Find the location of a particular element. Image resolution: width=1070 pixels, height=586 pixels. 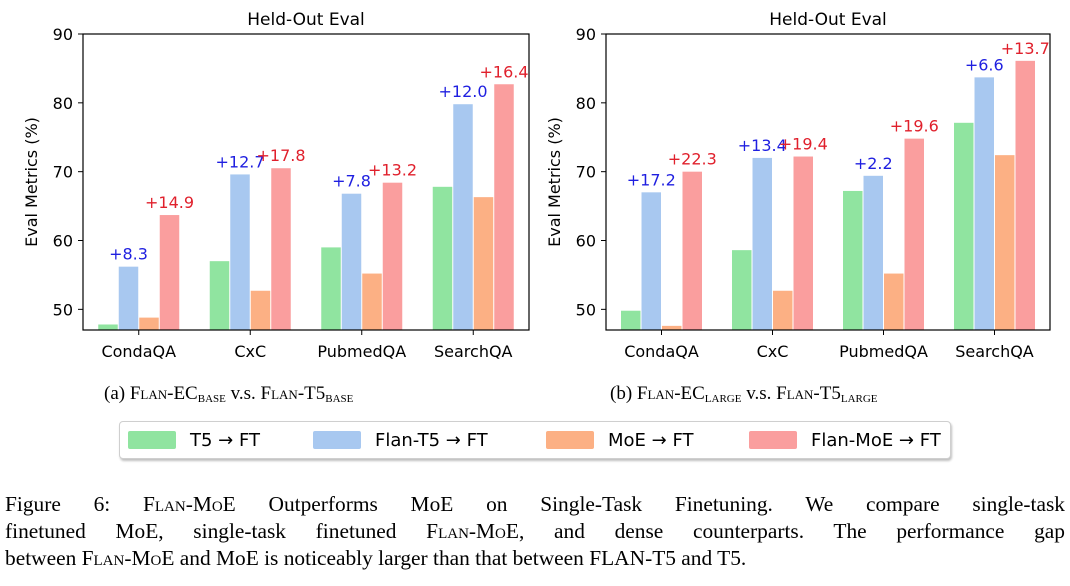

legend-swatch-flan-moe-ft is located at coordinates (773, 440).